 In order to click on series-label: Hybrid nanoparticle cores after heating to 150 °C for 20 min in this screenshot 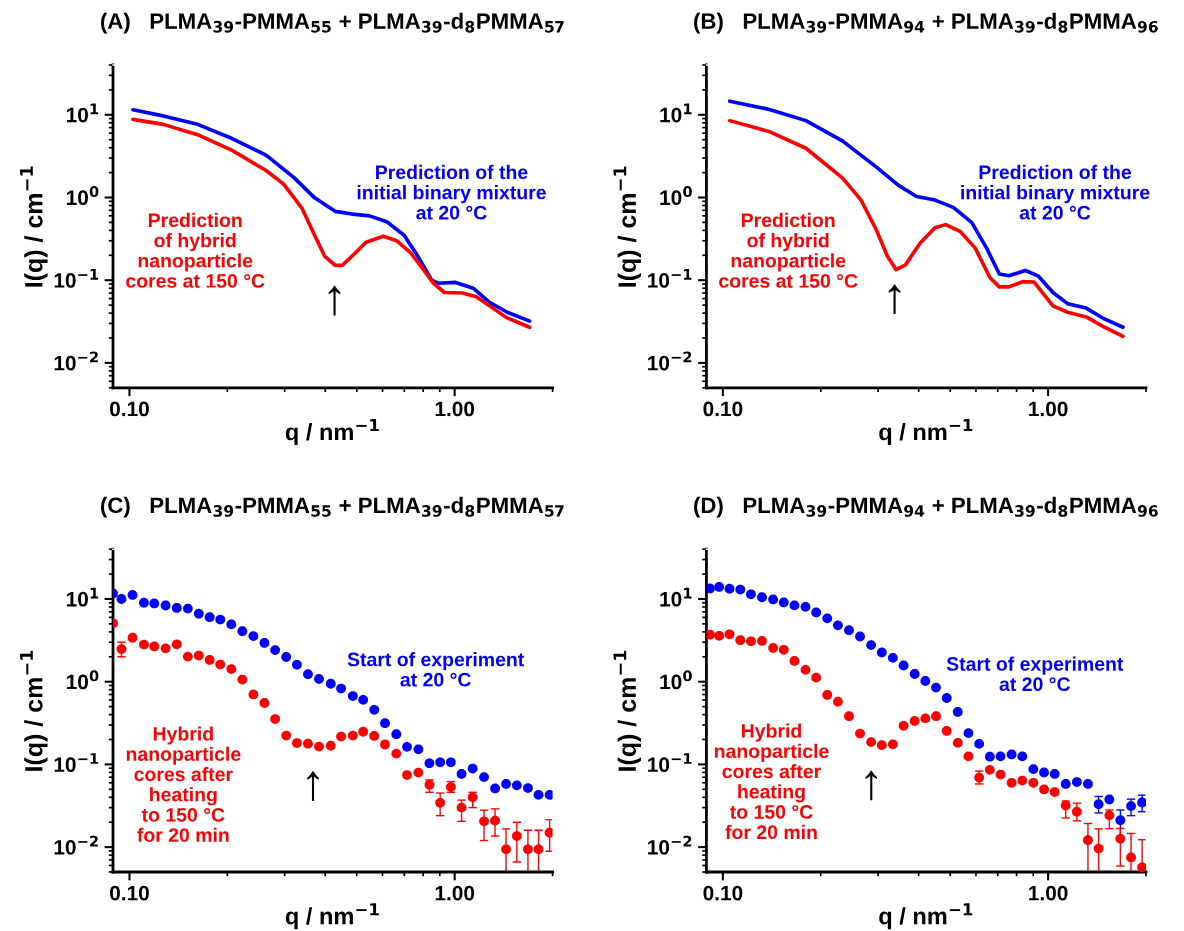, I will do `click(183, 784)`.